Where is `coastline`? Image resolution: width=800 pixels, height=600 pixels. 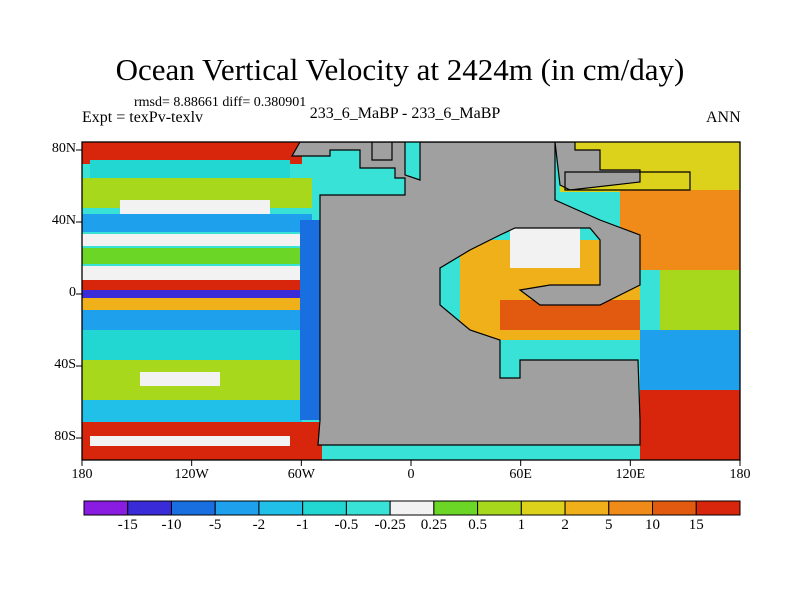 coastline is located at coordinates (382, 151).